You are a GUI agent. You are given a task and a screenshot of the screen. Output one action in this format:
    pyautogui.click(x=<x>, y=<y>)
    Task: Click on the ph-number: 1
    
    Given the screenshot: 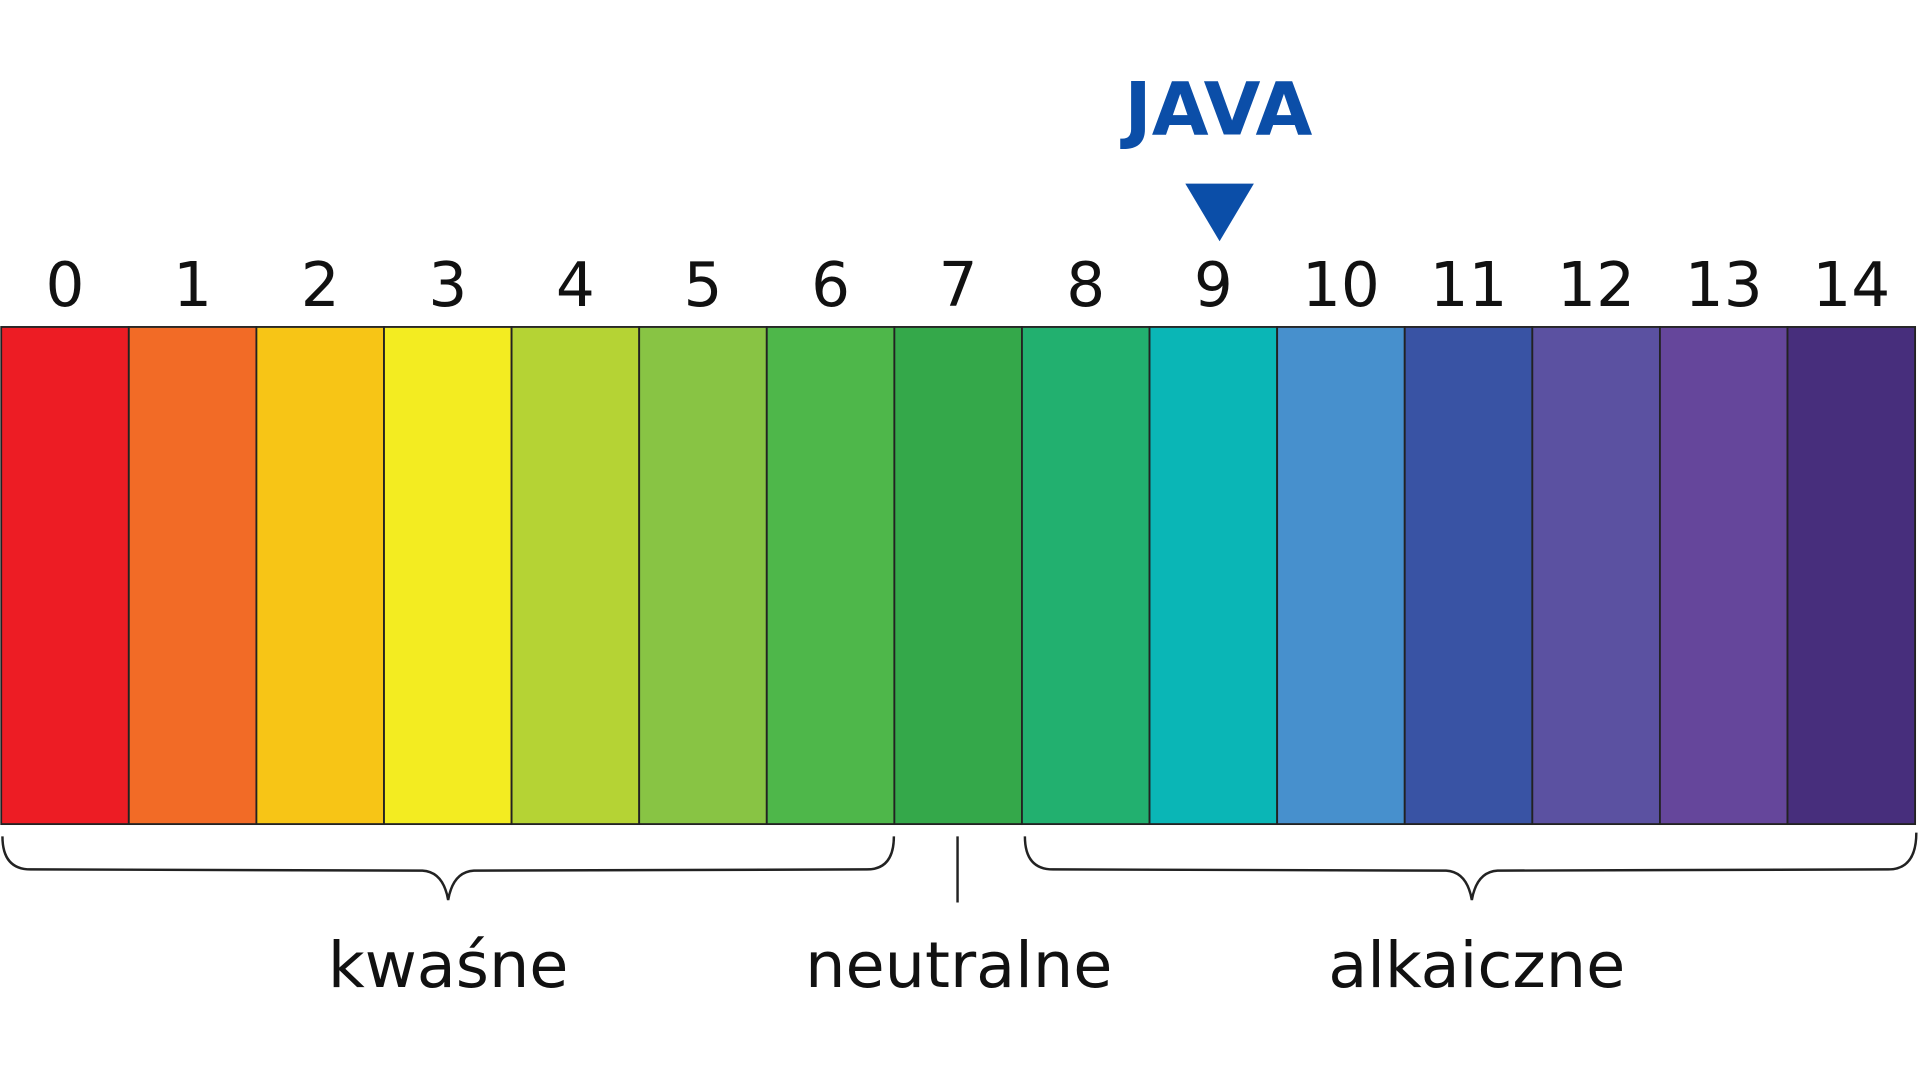 What is the action you would take?
    pyautogui.click(x=192, y=285)
    